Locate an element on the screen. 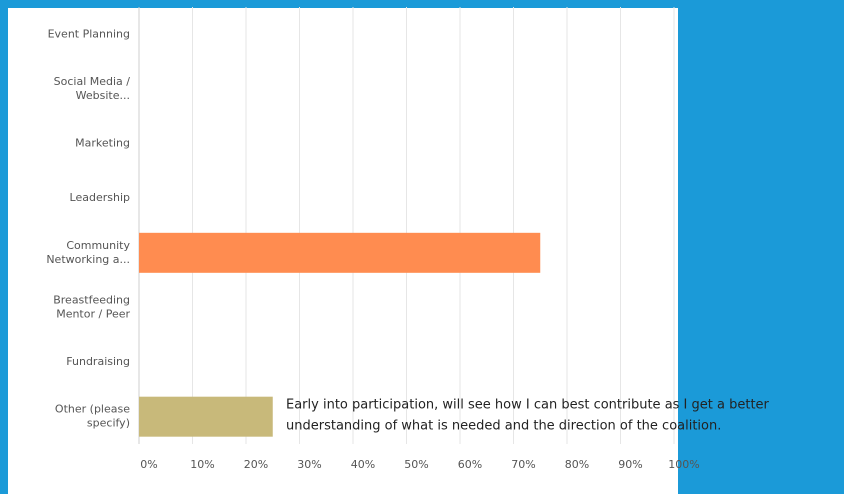  x-tick-label: 20% is located at coordinates (256, 464).